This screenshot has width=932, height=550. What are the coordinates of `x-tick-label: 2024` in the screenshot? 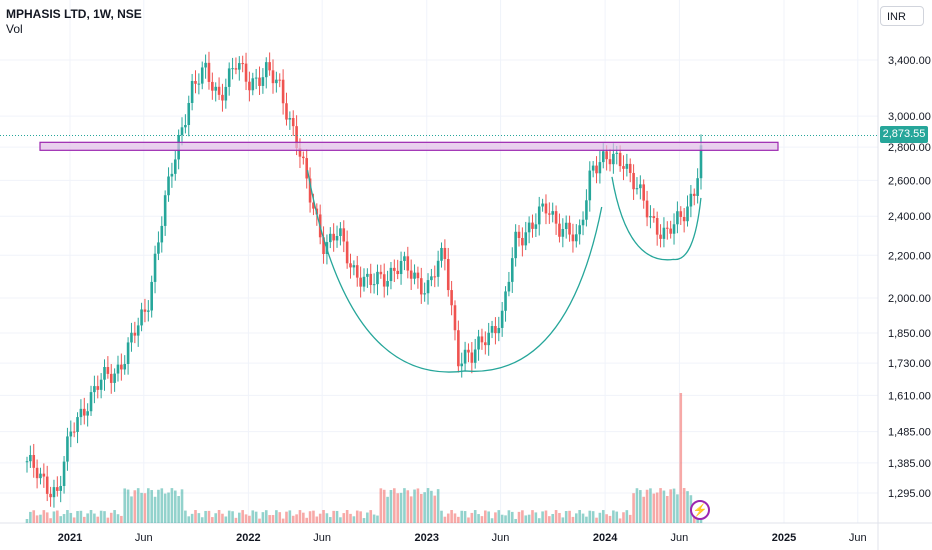 It's located at (605, 538).